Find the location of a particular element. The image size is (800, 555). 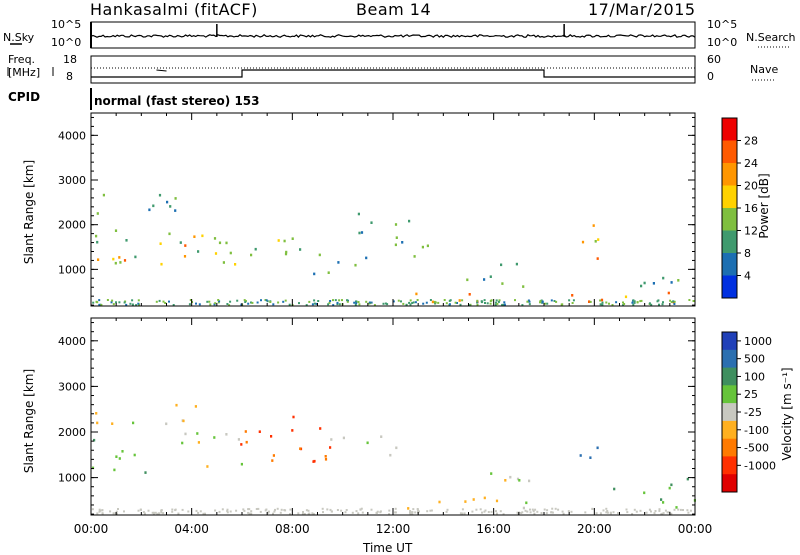

noise-left-tick-bottom: 10^0 is located at coordinates (66, 42).